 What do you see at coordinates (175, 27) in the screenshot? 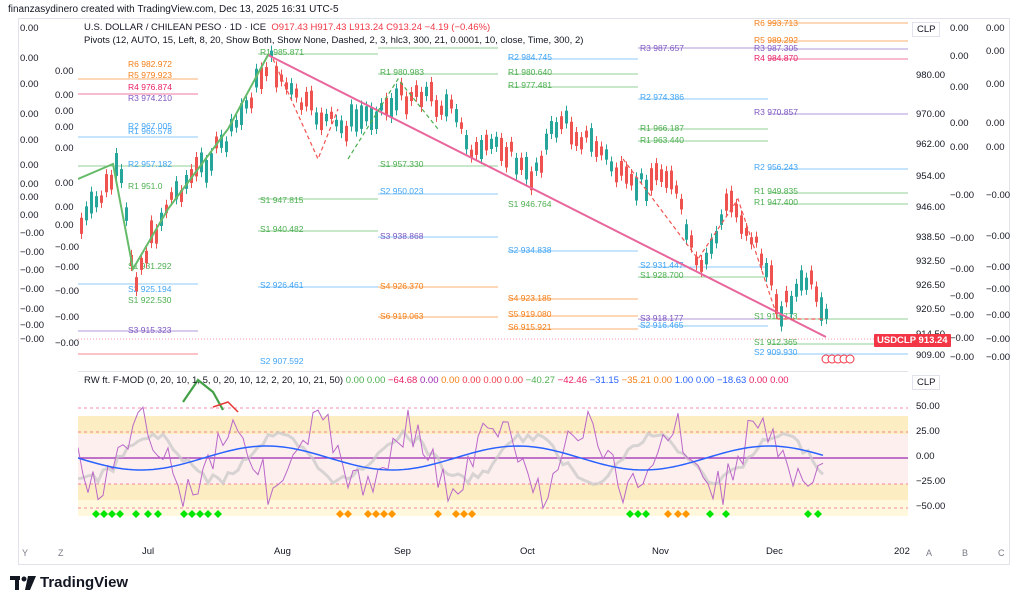
I see `symbol-title: U.S. DOLLAR / CHILEAN PESO · 1D · ICE` at bounding box center [175, 27].